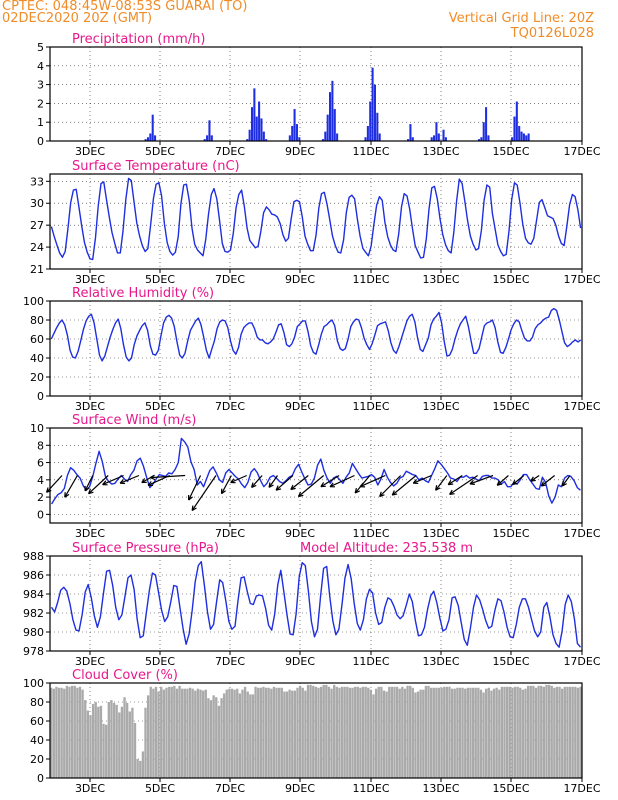 Image resolution: width=618 pixels, height=800 pixels. I want to click on wind-xtick-label: 17DEC, so click(581, 533).